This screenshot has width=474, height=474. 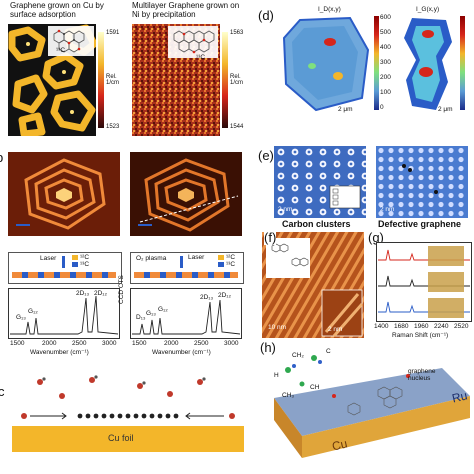 What do you see at coordinates (270, 238) in the screenshot?
I see `panel-f-label: (f)` at bounding box center [270, 238].